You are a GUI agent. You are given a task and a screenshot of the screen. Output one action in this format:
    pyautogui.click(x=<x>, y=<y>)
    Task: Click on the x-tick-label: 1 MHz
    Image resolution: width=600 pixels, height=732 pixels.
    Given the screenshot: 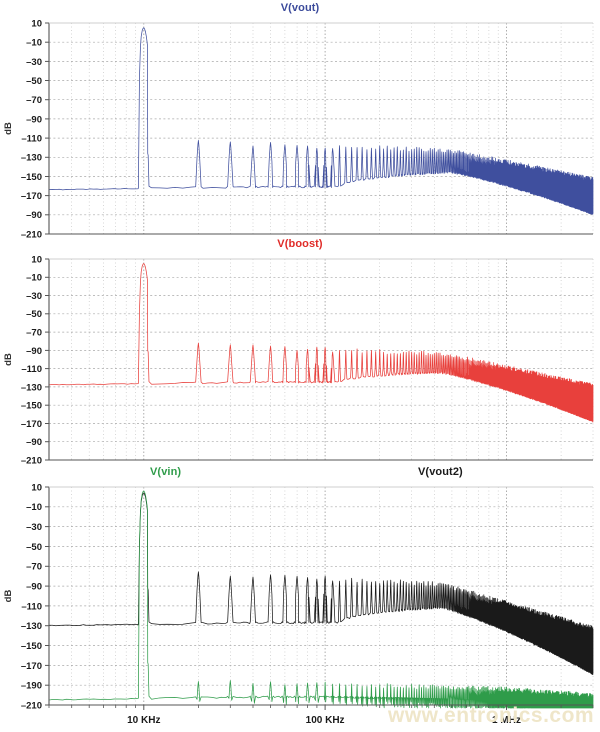 What is the action you would take?
    pyautogui.click(x=506, y=720)
    